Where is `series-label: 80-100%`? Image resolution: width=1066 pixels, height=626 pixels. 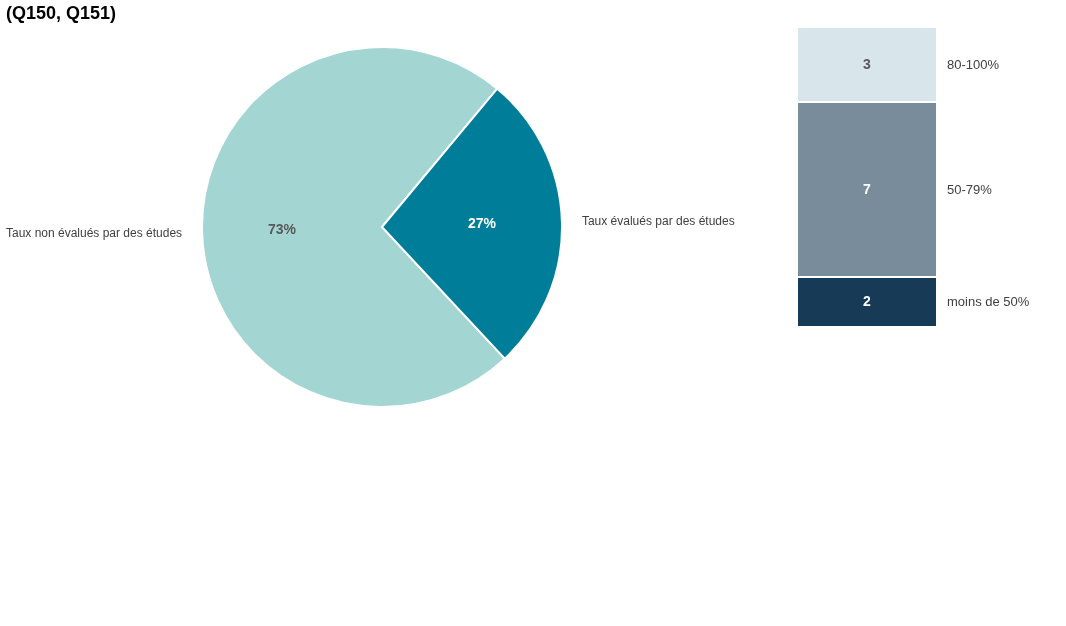
series-label: 80-100% is located at coordinates (973, 64).